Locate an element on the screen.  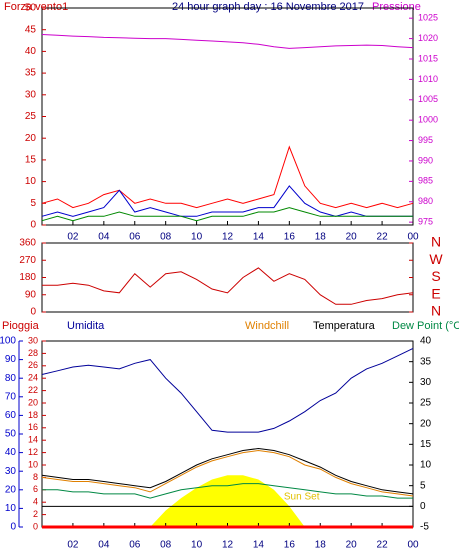
y-tick-label: 60 is located at coordinates (11, 415).